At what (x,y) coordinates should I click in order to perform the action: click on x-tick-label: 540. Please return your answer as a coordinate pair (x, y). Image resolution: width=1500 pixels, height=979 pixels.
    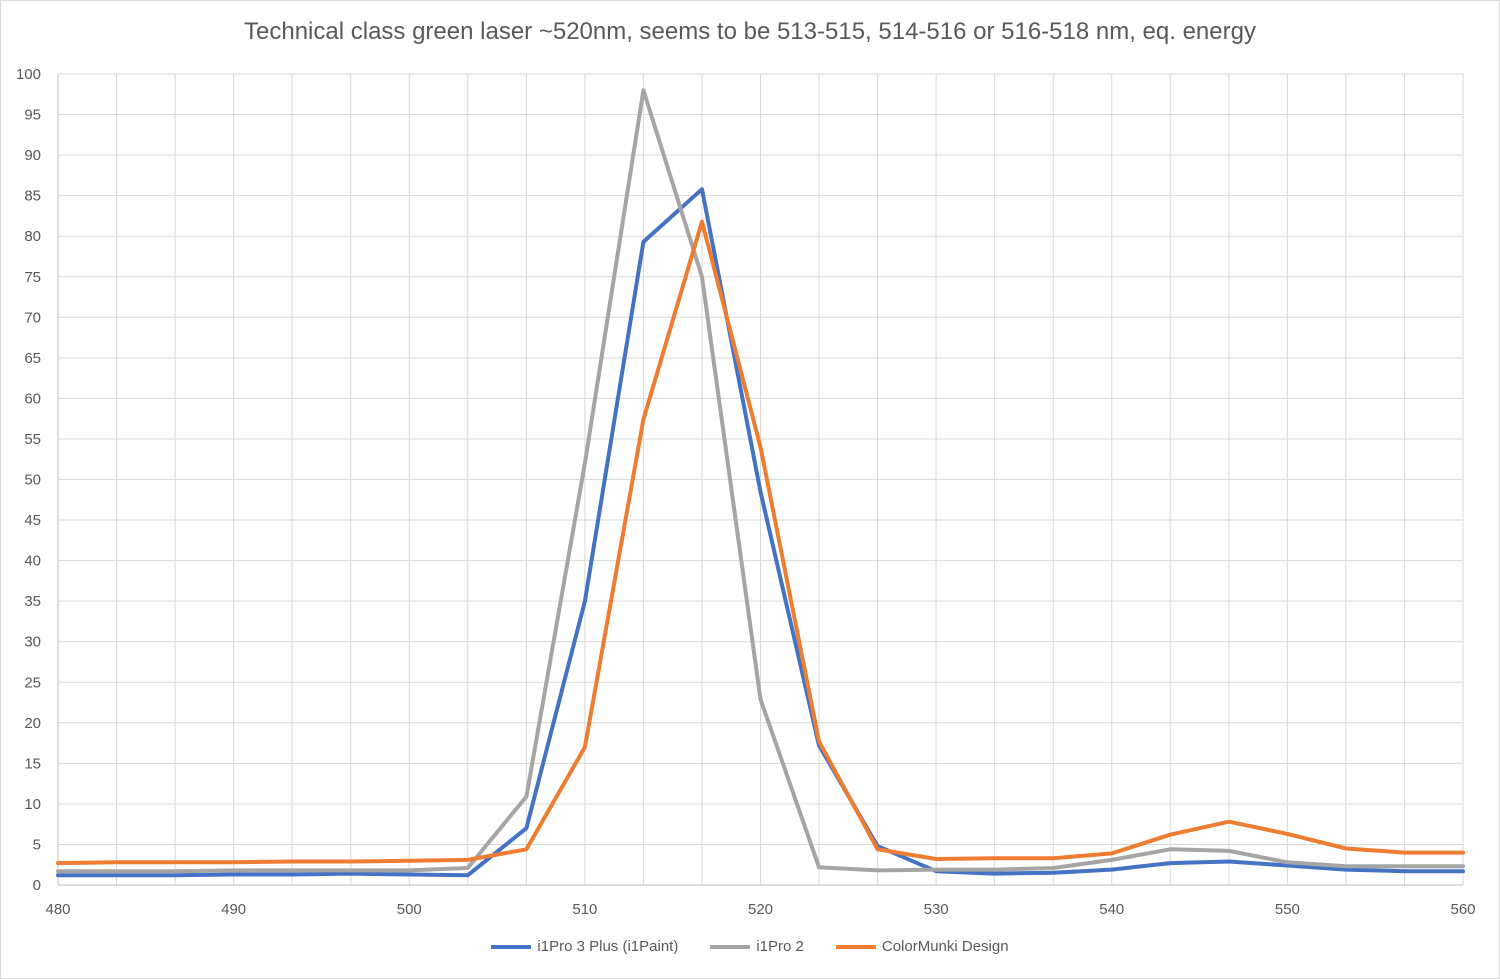
    Looking at the image, I should click on (1111, 909).